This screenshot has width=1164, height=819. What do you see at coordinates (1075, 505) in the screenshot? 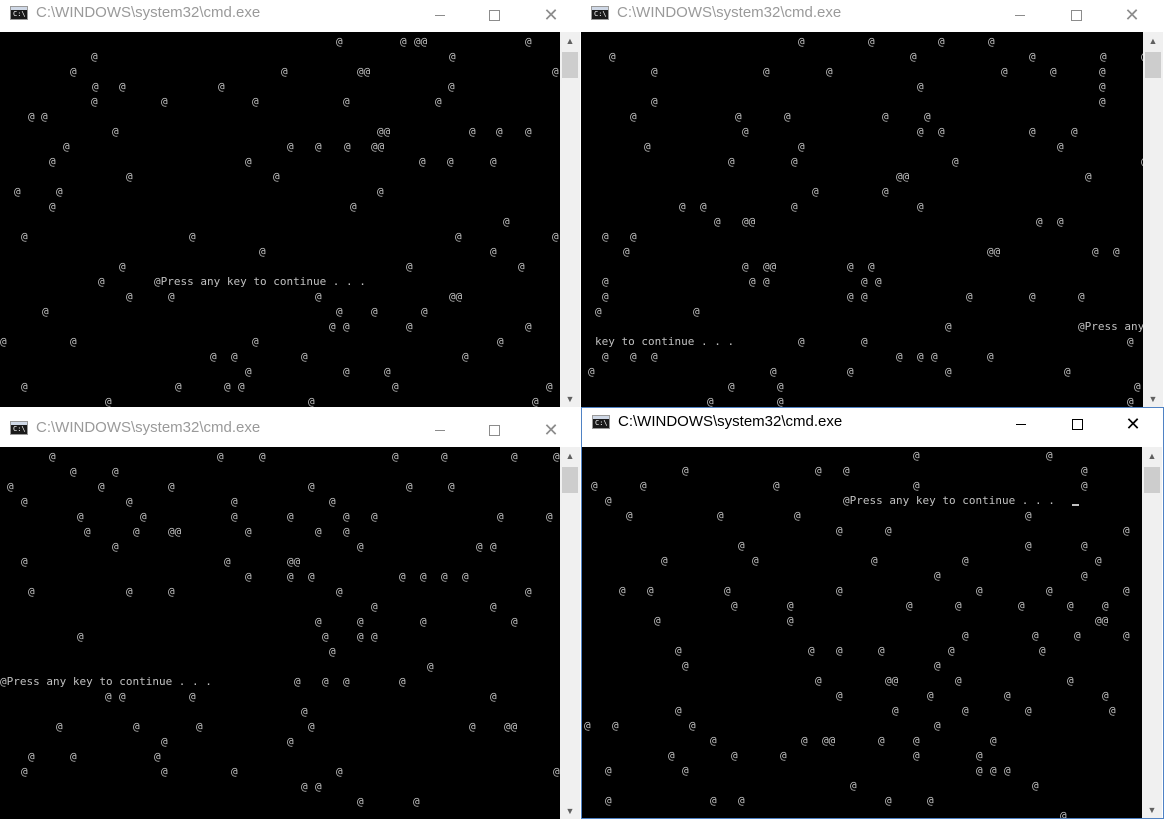
I see `text-cursor` at bounding box center [1075, 505].